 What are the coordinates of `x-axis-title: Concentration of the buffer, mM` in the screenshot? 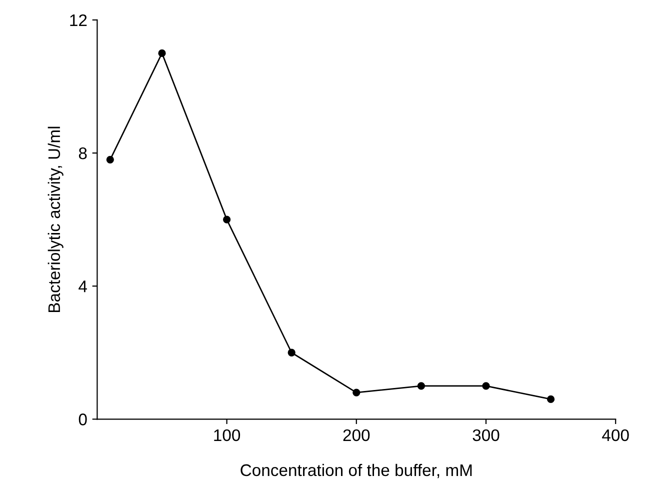 It's located at (356, 471).